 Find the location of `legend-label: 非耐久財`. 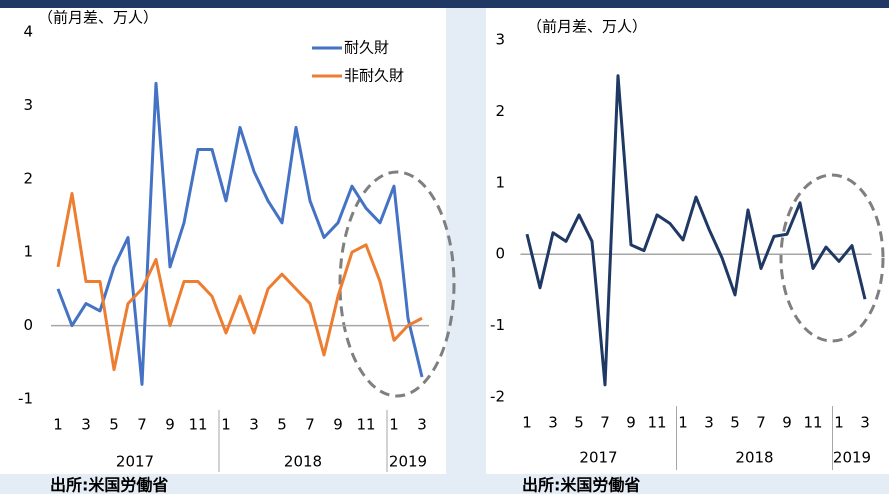

legend-label: 非耐久財 is located at coordinates (374, 76).